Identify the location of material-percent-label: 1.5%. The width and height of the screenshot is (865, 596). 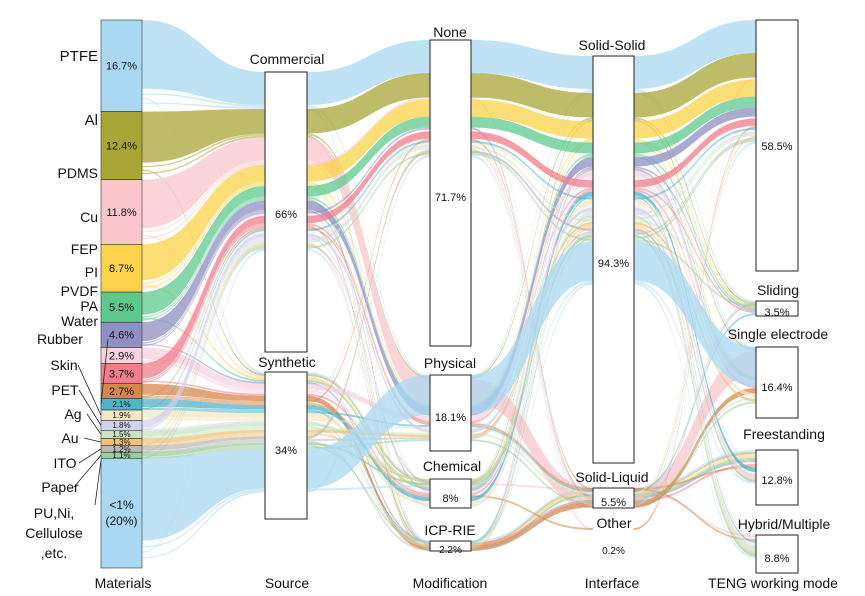
(121, 434).